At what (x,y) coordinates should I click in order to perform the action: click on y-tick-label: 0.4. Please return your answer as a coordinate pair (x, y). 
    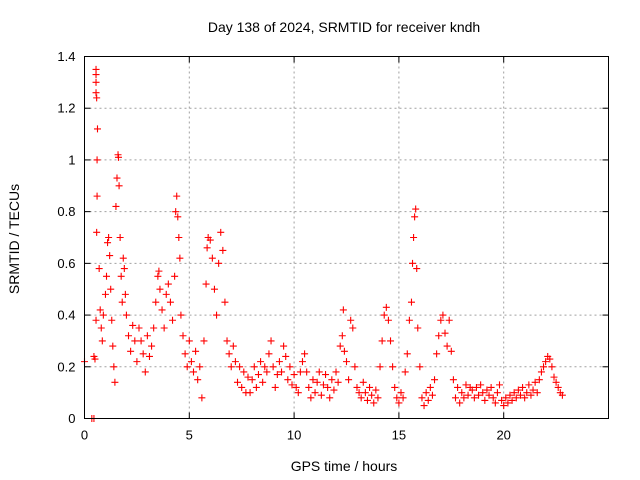
    Looking at the image, I should click on (66, 315).